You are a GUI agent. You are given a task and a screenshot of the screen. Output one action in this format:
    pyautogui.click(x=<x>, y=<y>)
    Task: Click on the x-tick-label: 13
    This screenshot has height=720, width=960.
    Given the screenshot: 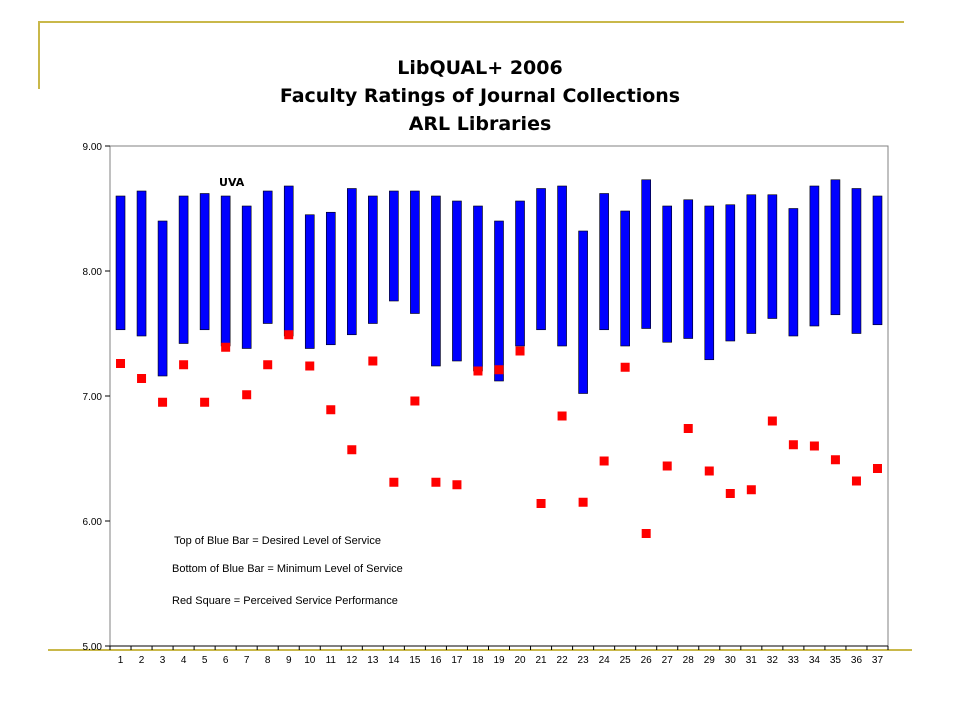 What is the action you would take?
    pyautogui.click(x=373, y=660)
    